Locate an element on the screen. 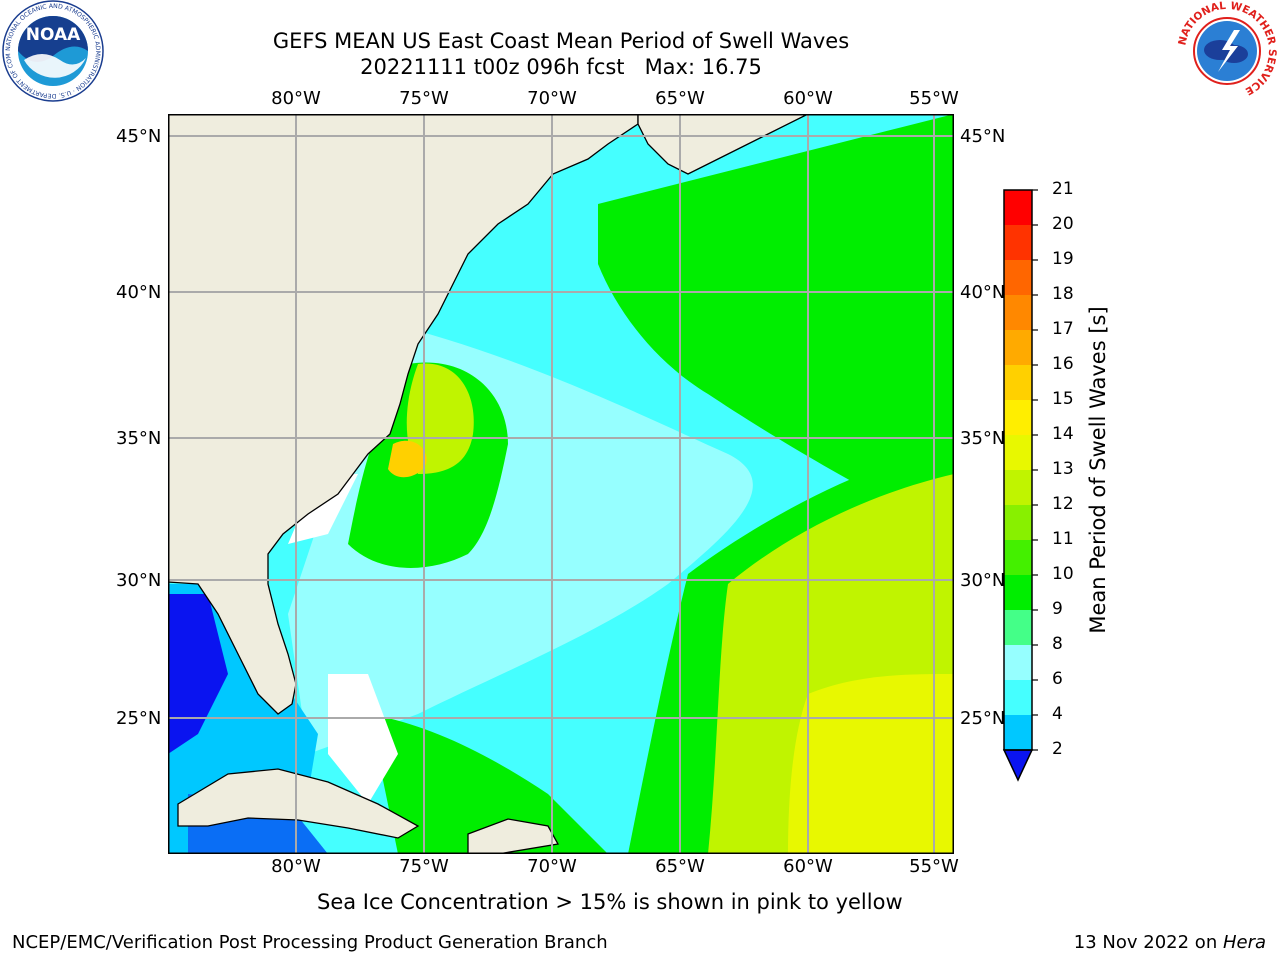 This screenshot has height=960, width=1280. colorbar-tick-label: 11 is located at coordinates (1063, 539).